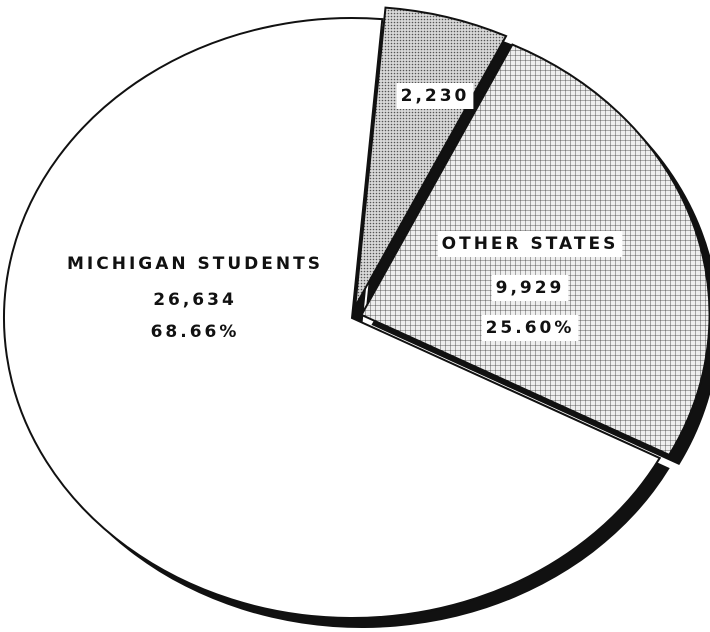 The height and width of the screenshot is (632, 710). What do you see at coordinates (195, 300) in the screenshot?
I see `slice-label: 26,634` at bounding box center [195, 300].